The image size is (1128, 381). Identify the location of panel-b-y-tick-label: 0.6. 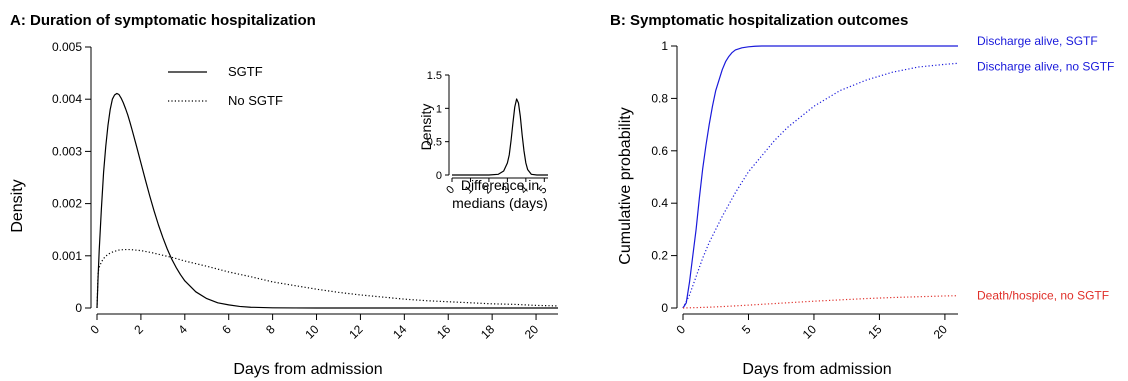
(659, 151).